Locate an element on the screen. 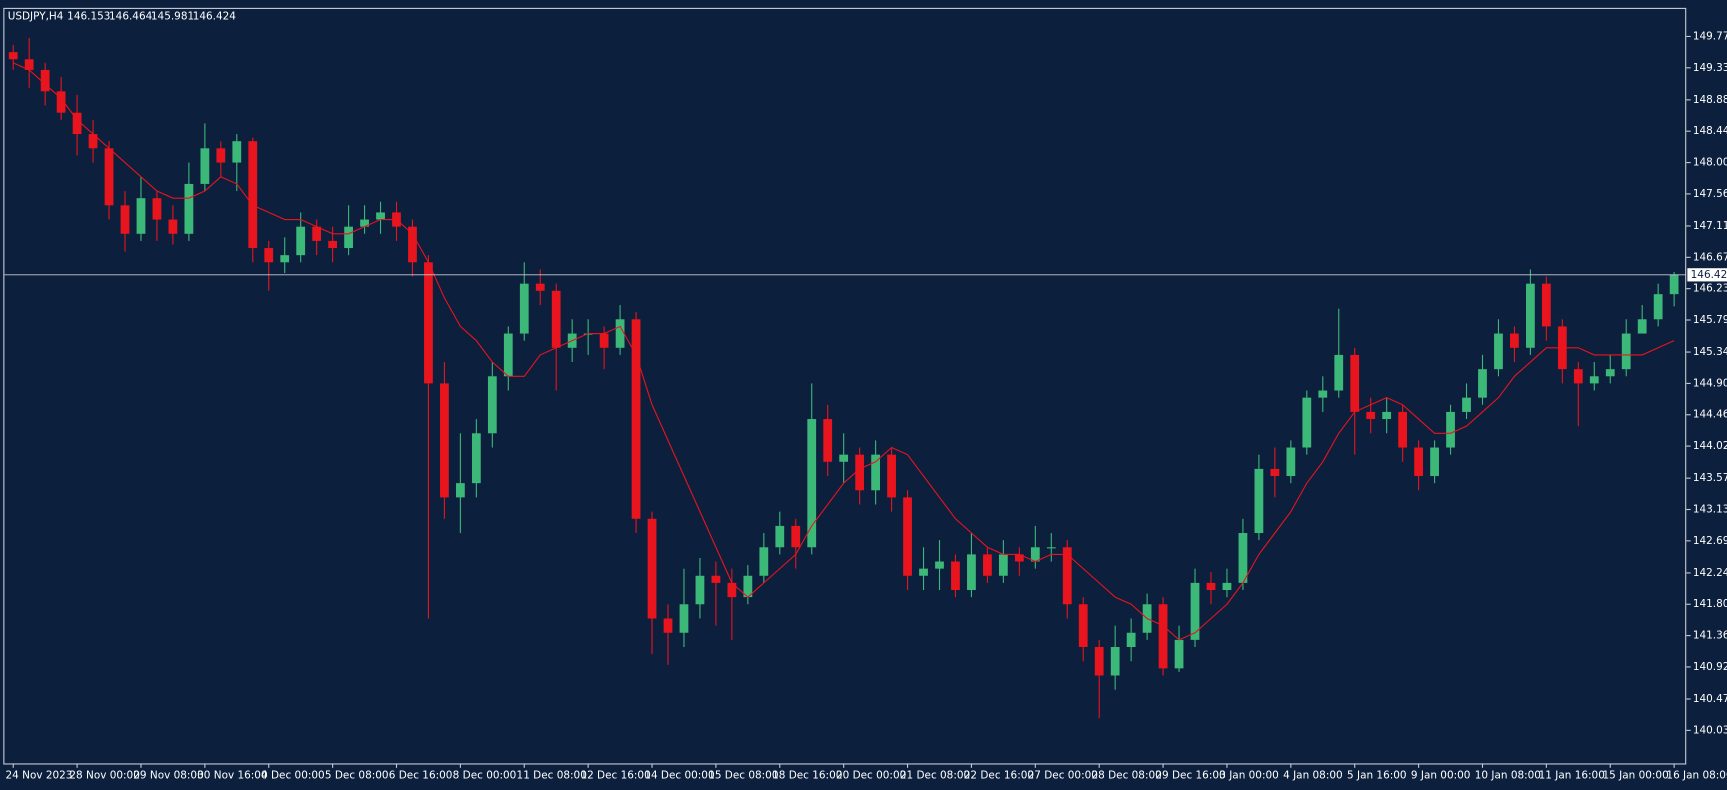 The width and height of the screenshot is (1727, 790). header-low: 145.981 is located at coordinates (172, 17).